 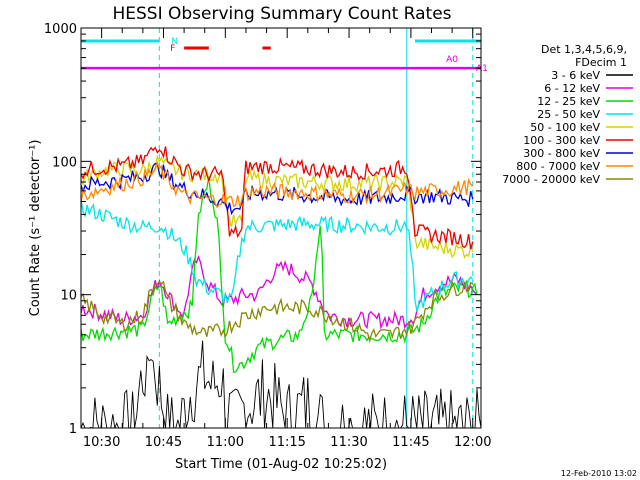 What do you see at coordinates (172, 49) in the screenshot?
I see `flare-flag-label: F` at bounding box center [172, 49].